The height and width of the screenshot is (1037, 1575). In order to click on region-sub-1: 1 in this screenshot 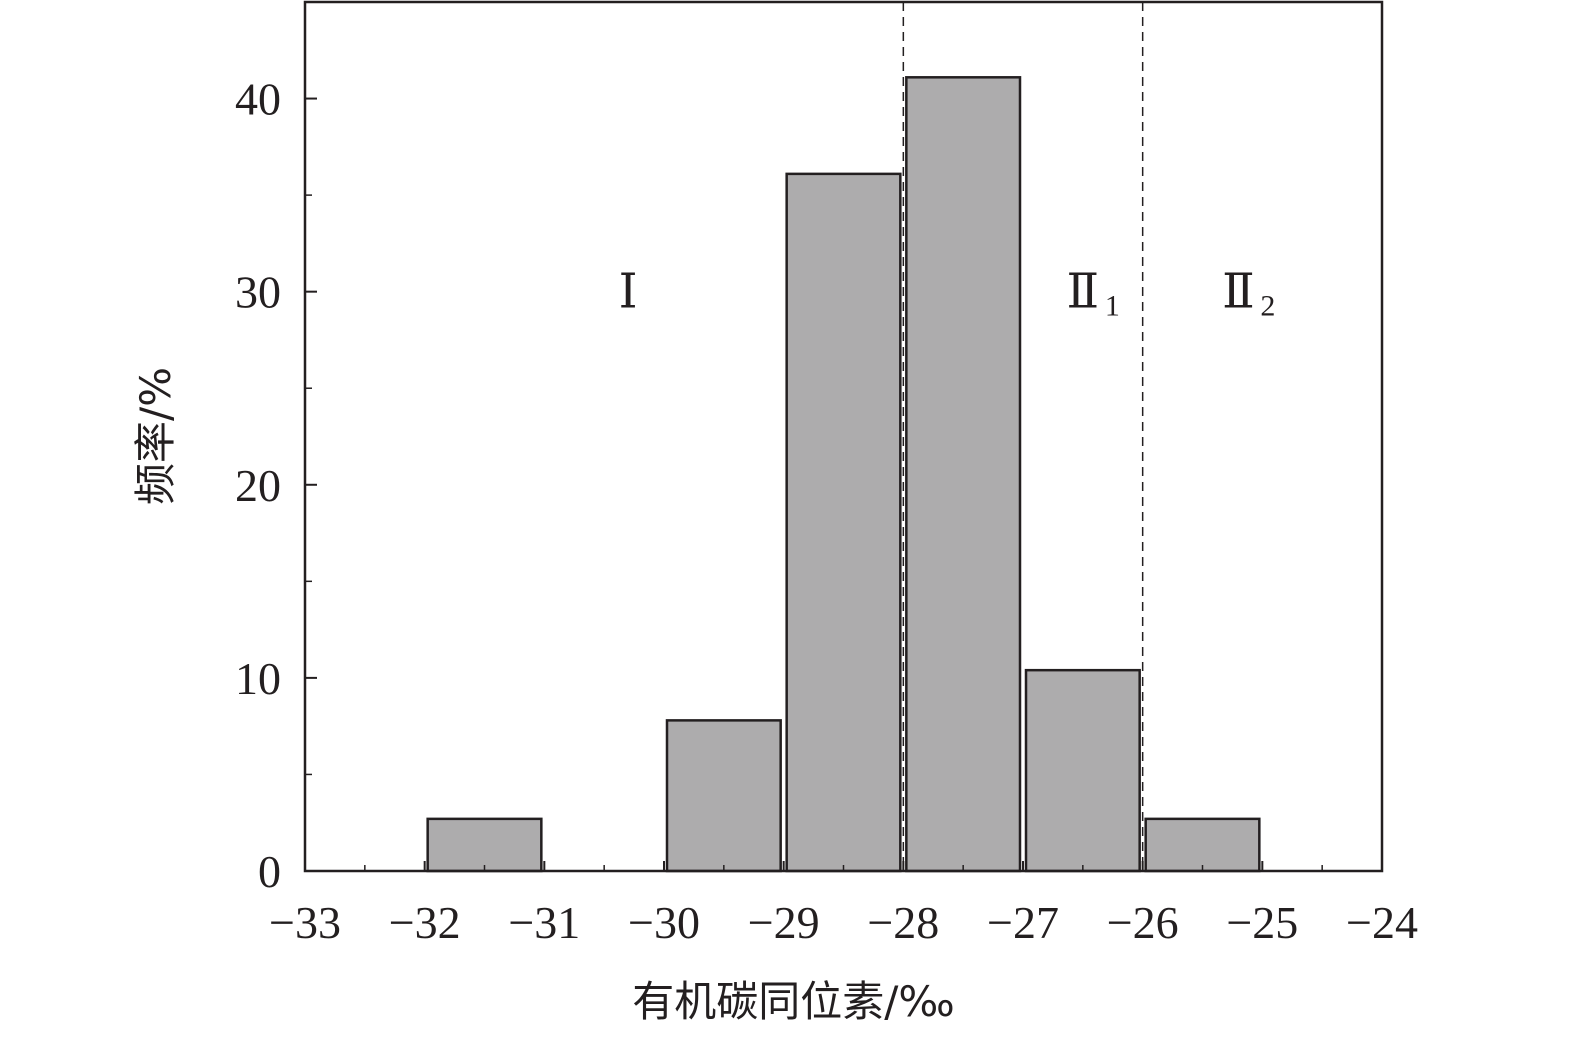, I will do `click(1112, 306)`.